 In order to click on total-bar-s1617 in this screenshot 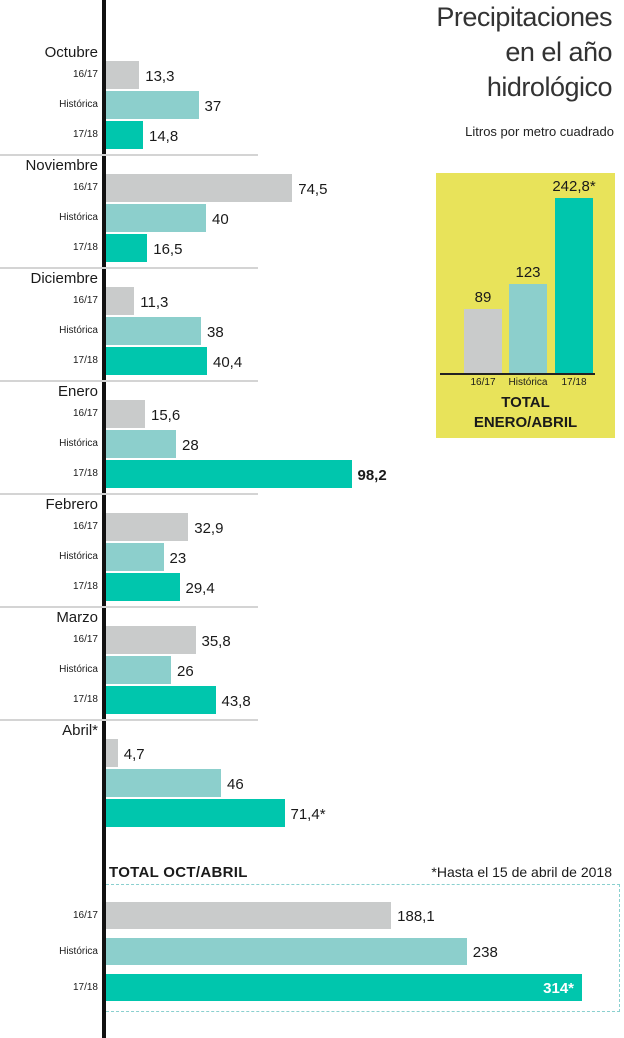, I will do `click(249, 915)`.